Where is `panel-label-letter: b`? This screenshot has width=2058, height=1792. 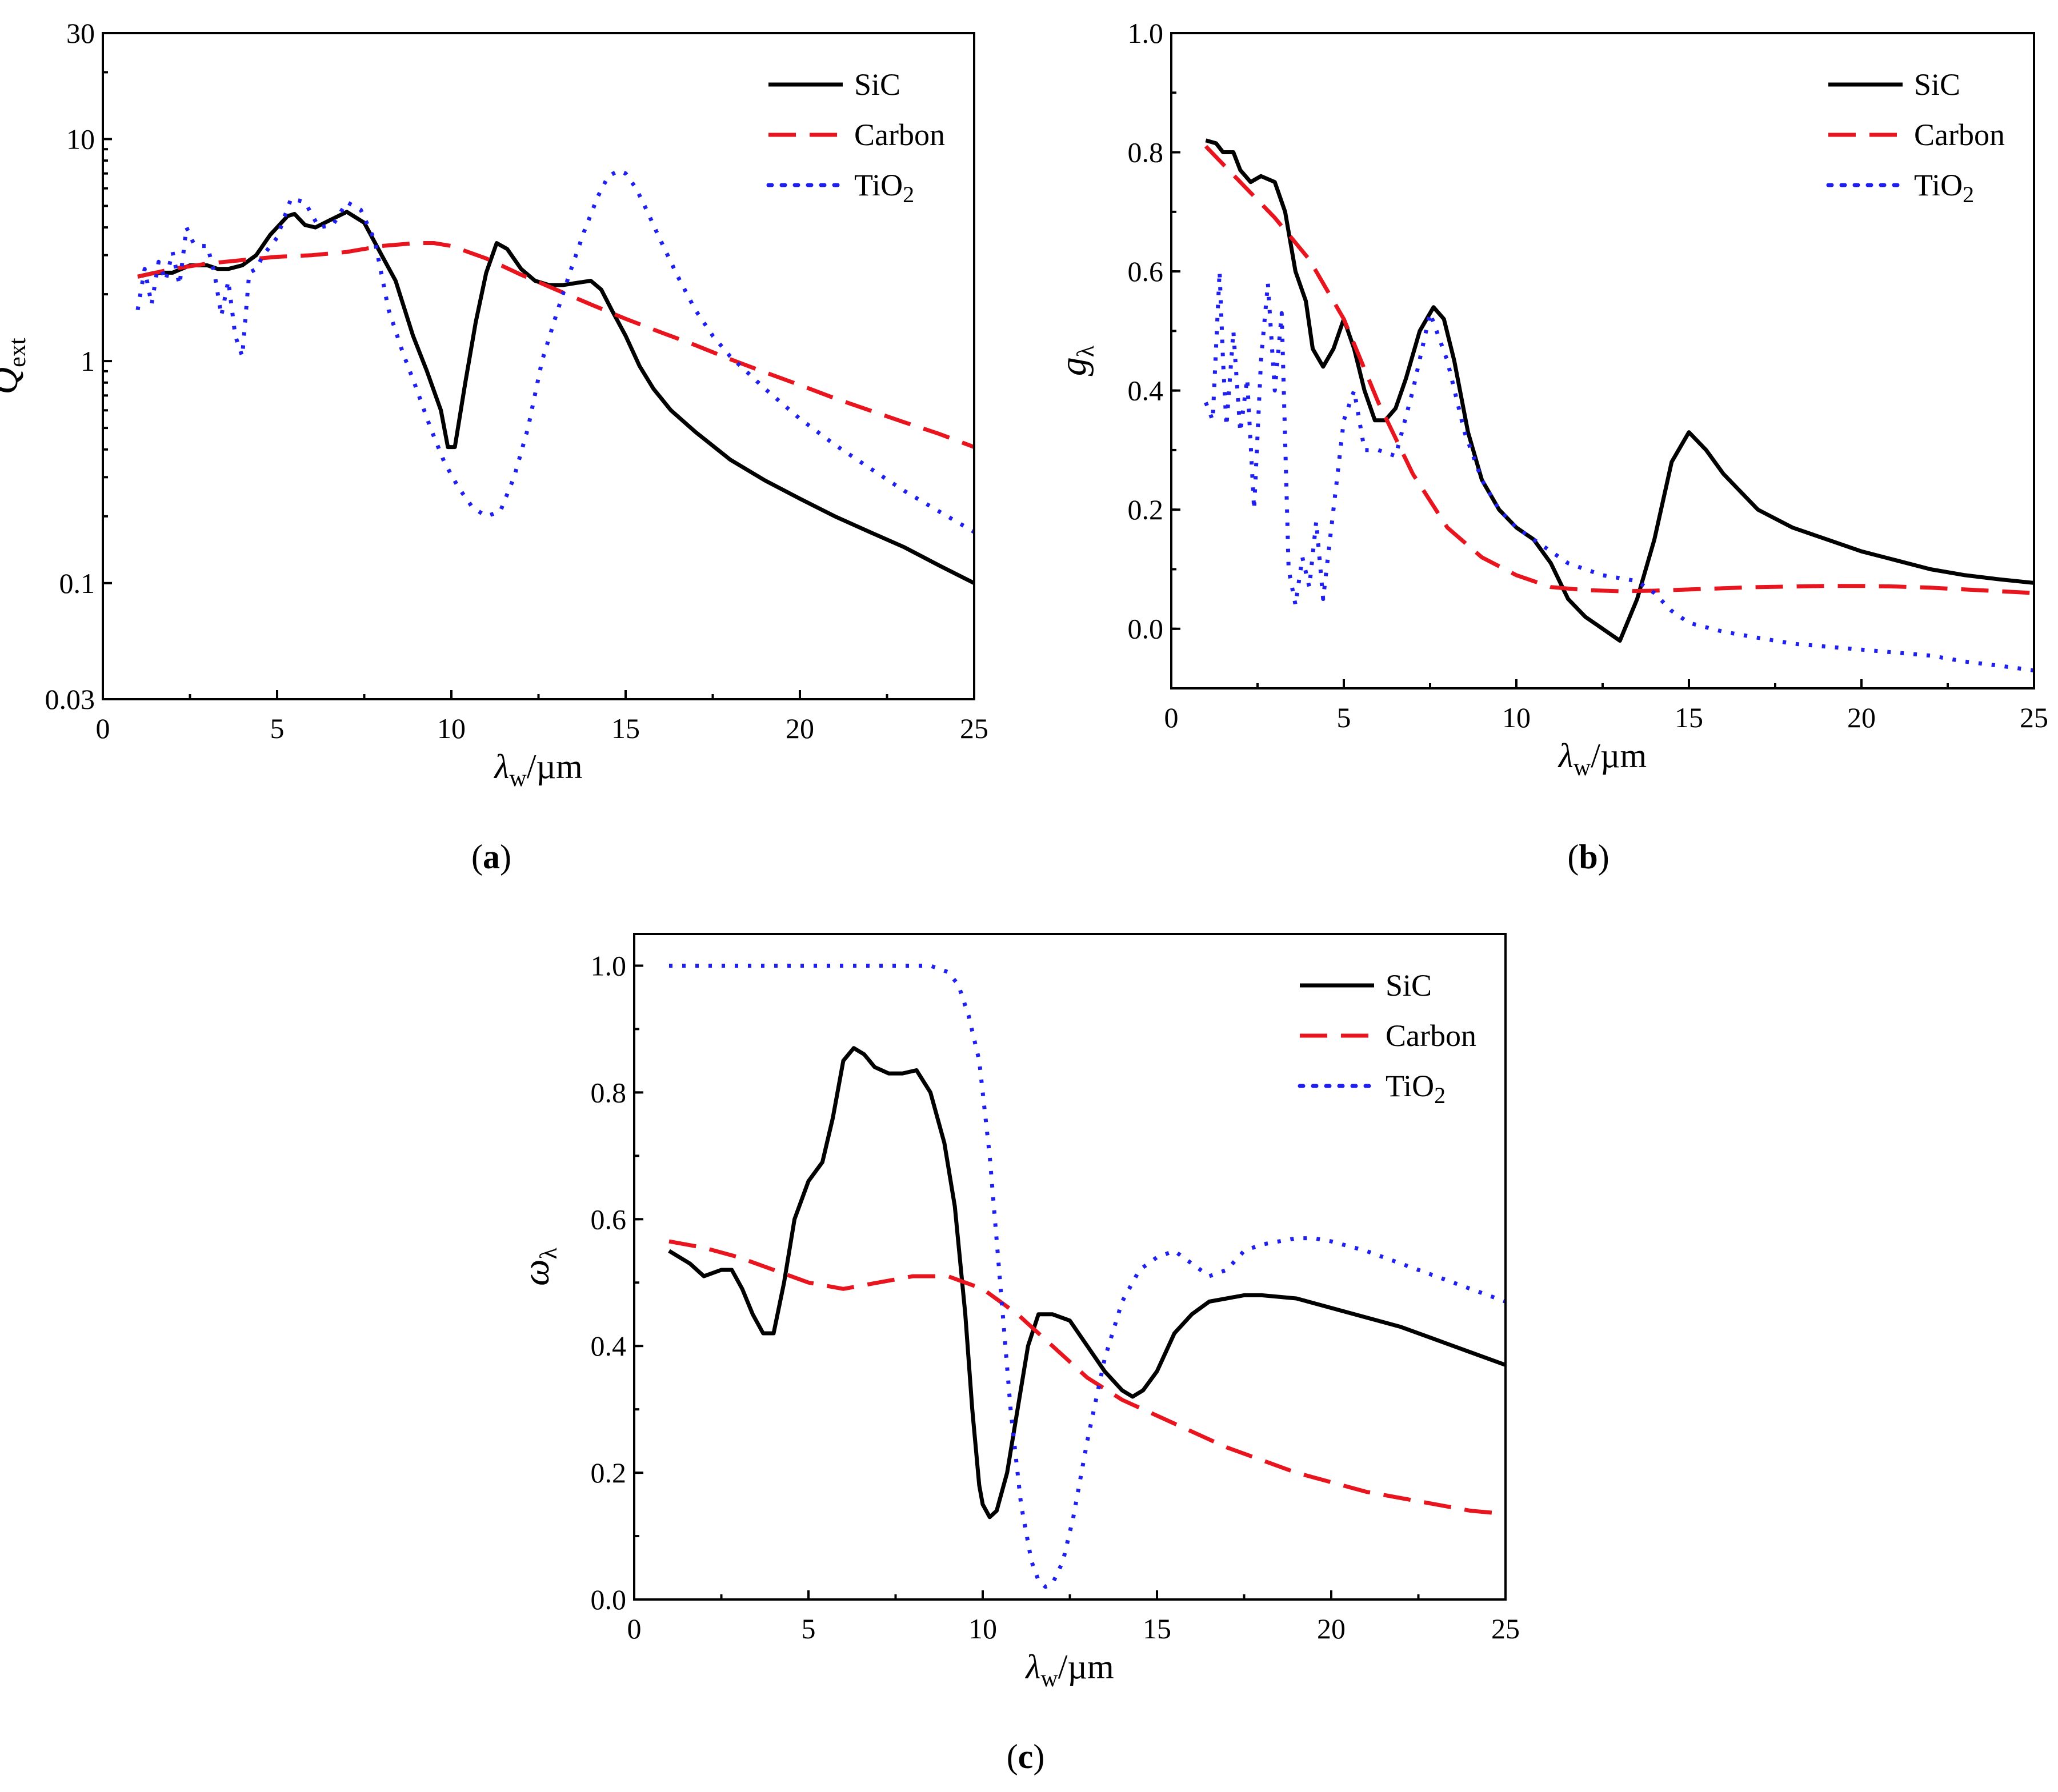
panel-label-letter: b is located at coordinates (1588, 857).